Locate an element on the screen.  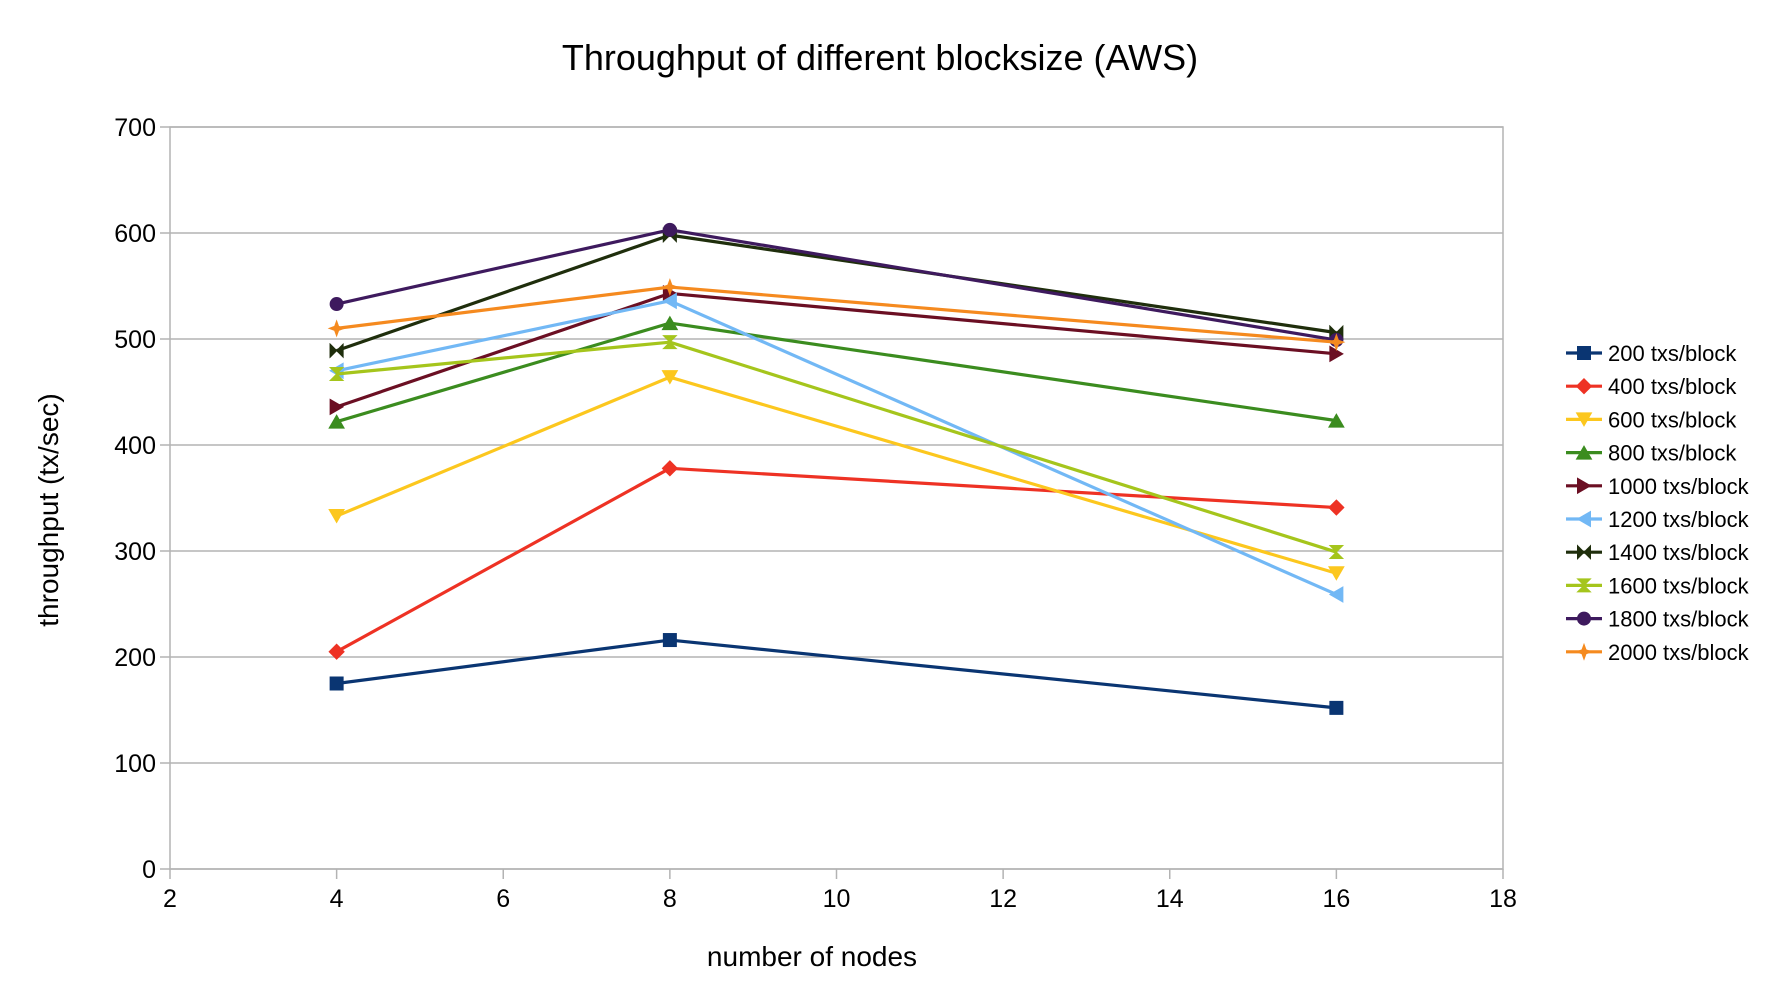
x-tick-label: 12 is located at coordinates (1003, 899).